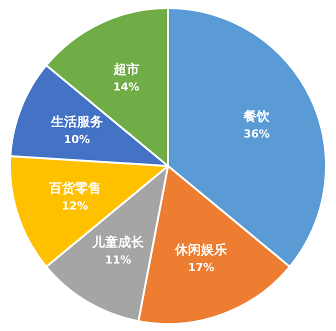  Describe the element at coordinates (256, 133) in the screenshot. I see `data-label: 36%` at that location.